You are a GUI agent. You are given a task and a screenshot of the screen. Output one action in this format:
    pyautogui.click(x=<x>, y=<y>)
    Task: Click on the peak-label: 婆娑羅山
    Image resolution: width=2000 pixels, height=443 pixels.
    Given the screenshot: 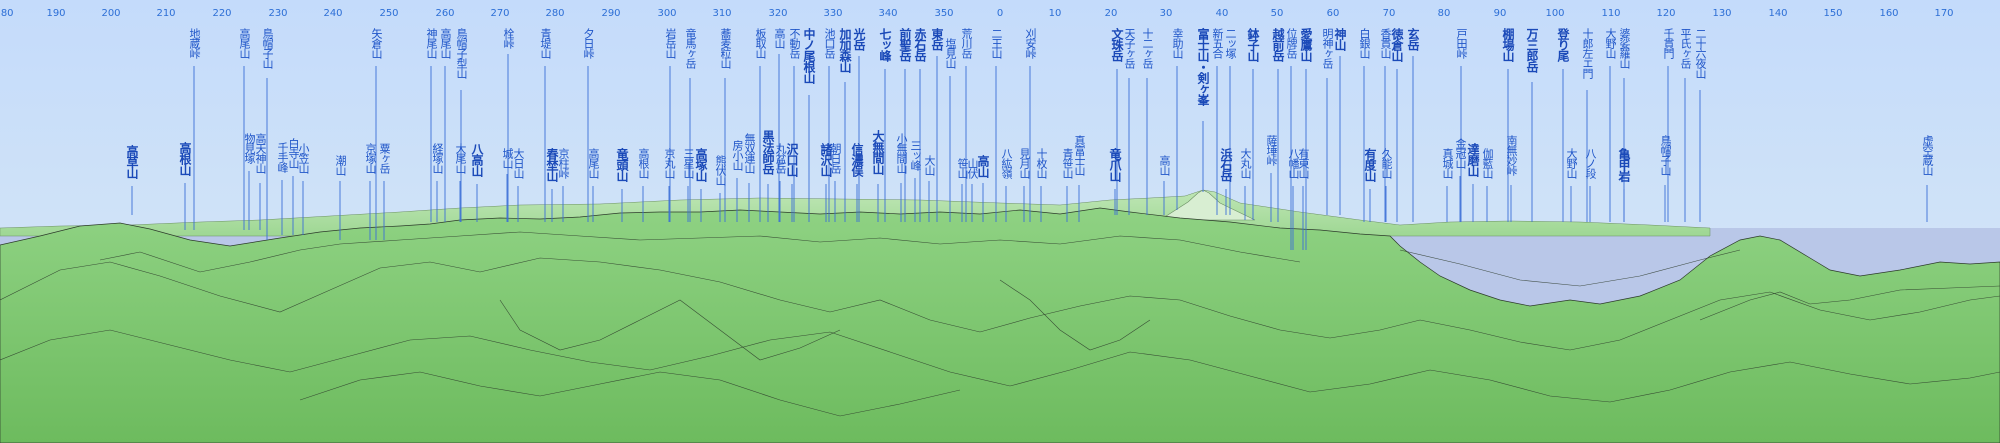 What is the action you would take?
    pyautogui.click(x=1624, y=48)
    